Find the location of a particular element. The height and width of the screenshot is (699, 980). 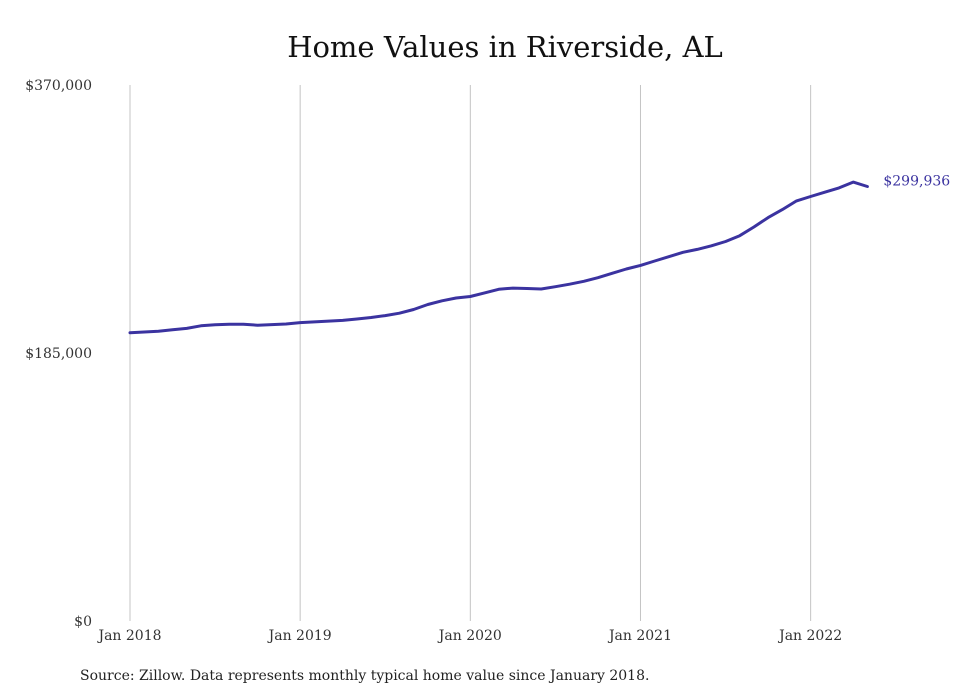

end-value-label: $299,936 is located at coordinates (916, 181).